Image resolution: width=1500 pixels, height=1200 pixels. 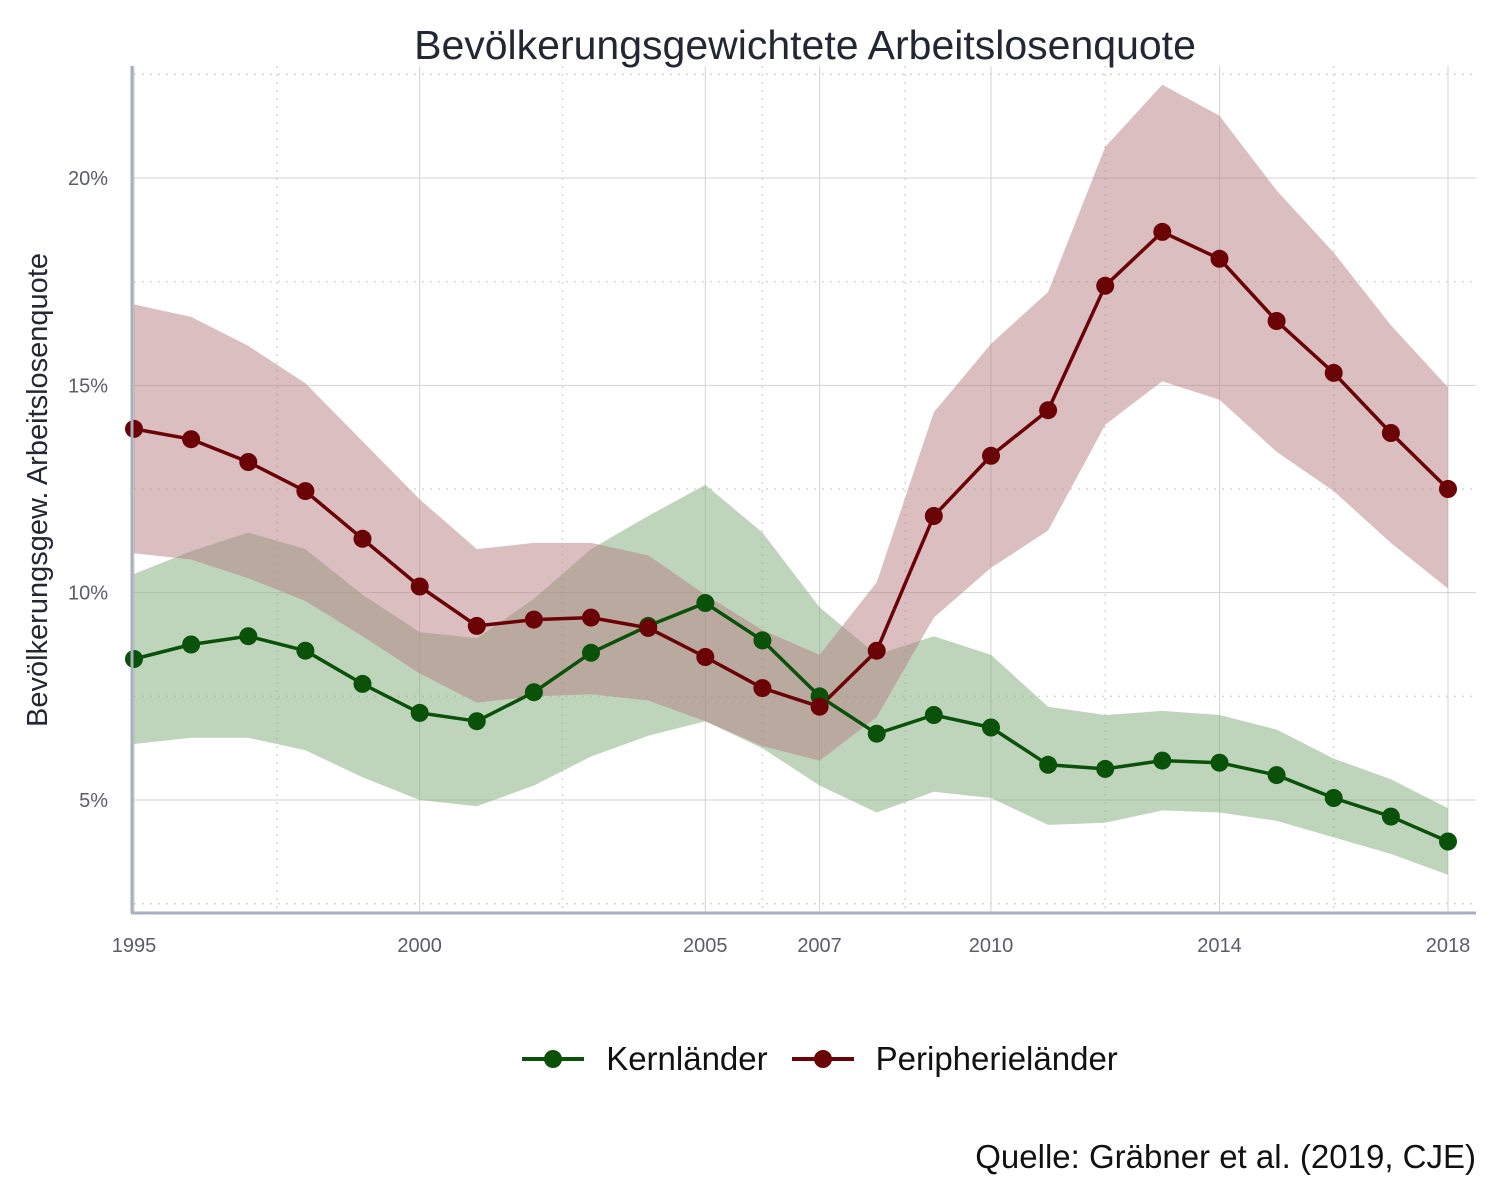 I want to click on data-point-1-2016, so click(x=1333, y=372).